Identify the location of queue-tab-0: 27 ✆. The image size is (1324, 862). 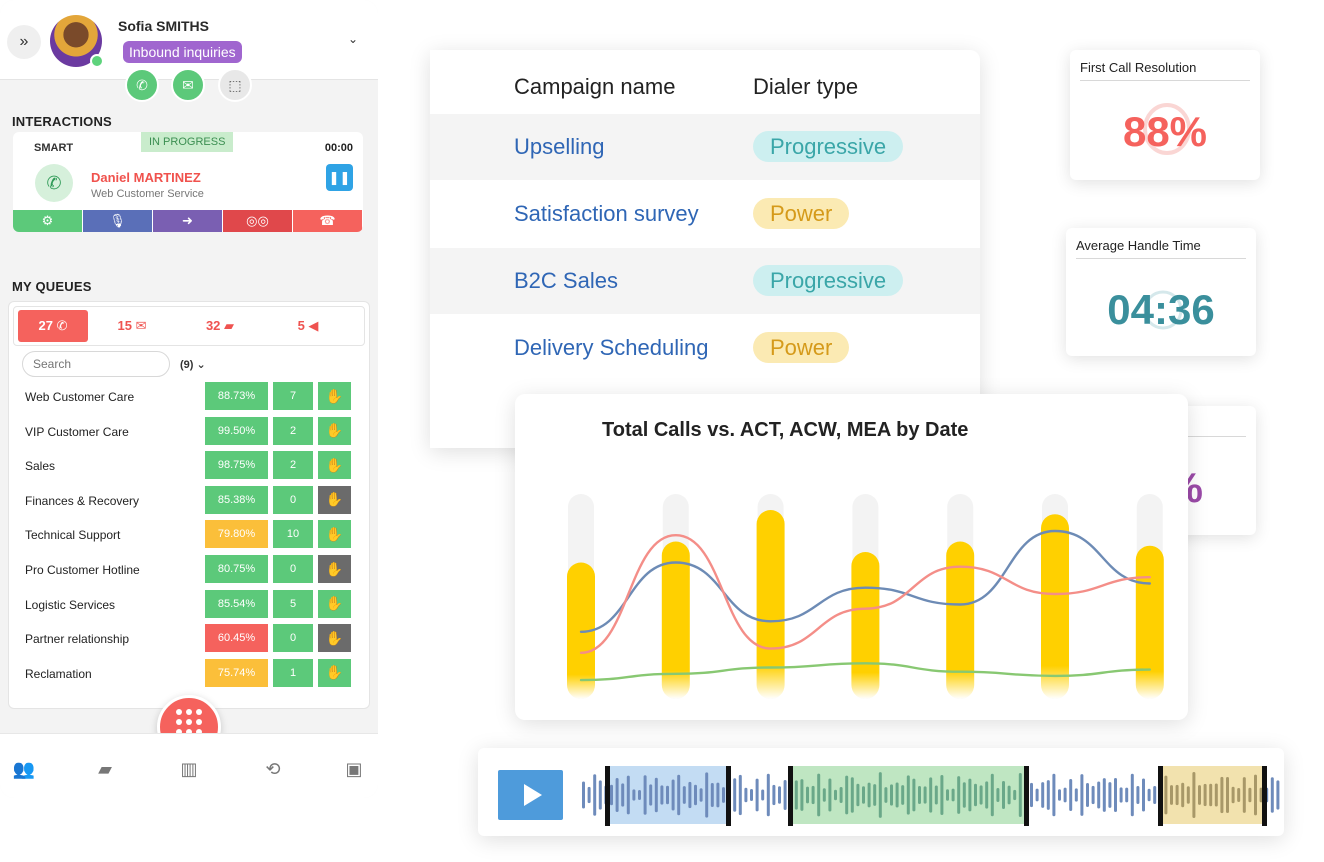
(53, 326).